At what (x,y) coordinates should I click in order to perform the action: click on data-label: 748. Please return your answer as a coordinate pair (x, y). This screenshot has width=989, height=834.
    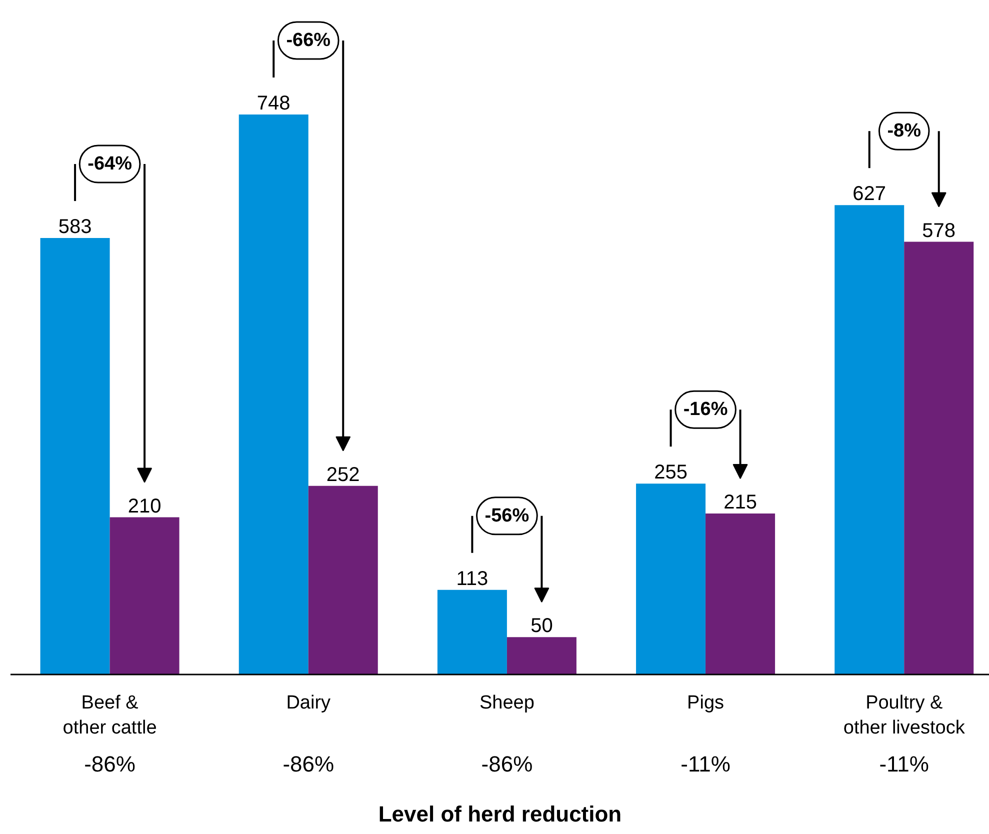
    Looking at the image, I should click on (273, 103).